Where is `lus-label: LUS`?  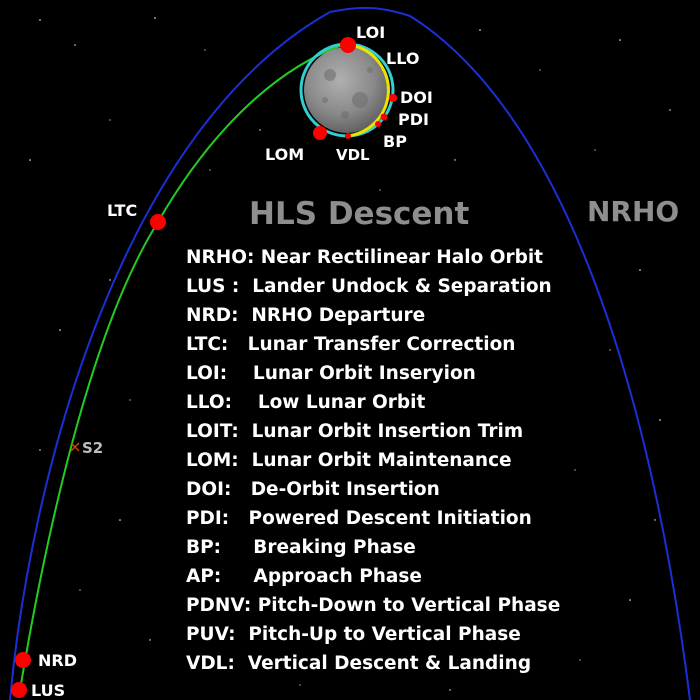 lus-label: LUS is located at coordinates (48, 690).